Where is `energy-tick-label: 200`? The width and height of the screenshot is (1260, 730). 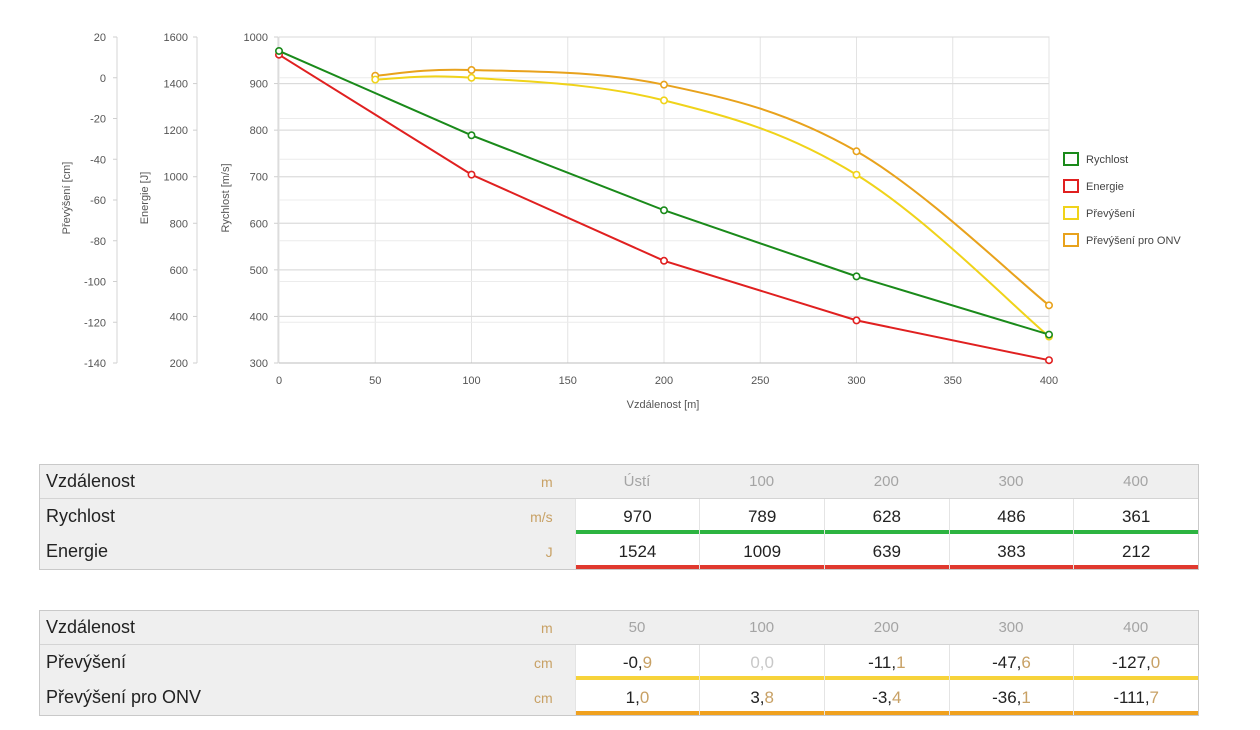 energy-tick-label: 200 is located at coordinates (179, 364).